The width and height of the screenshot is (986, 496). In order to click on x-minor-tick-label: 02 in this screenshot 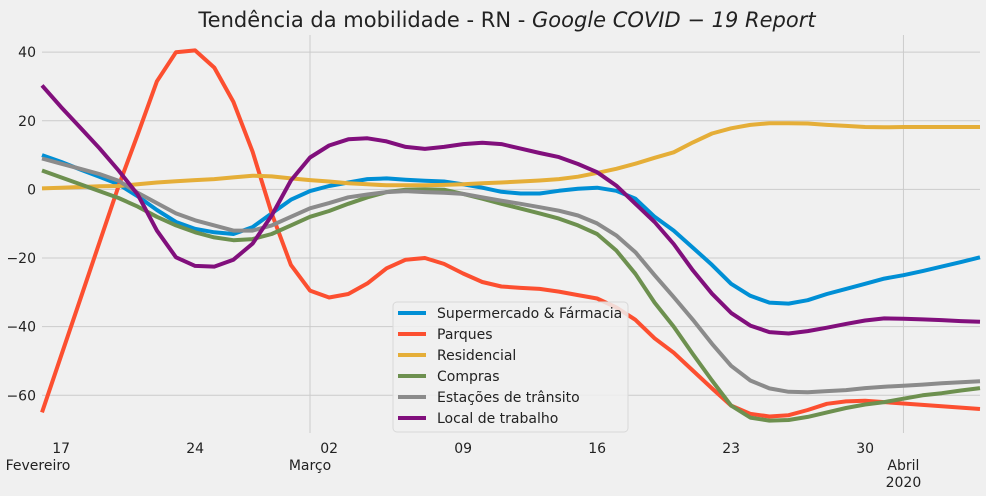, I will do `click(329, 449)`.